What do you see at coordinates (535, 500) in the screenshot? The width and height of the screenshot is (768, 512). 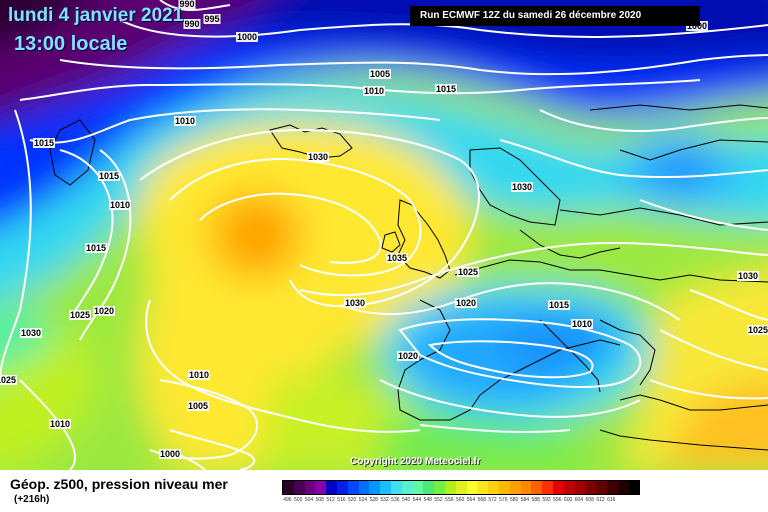 I see `scale-label: 588` at bounding box center [535, 500].